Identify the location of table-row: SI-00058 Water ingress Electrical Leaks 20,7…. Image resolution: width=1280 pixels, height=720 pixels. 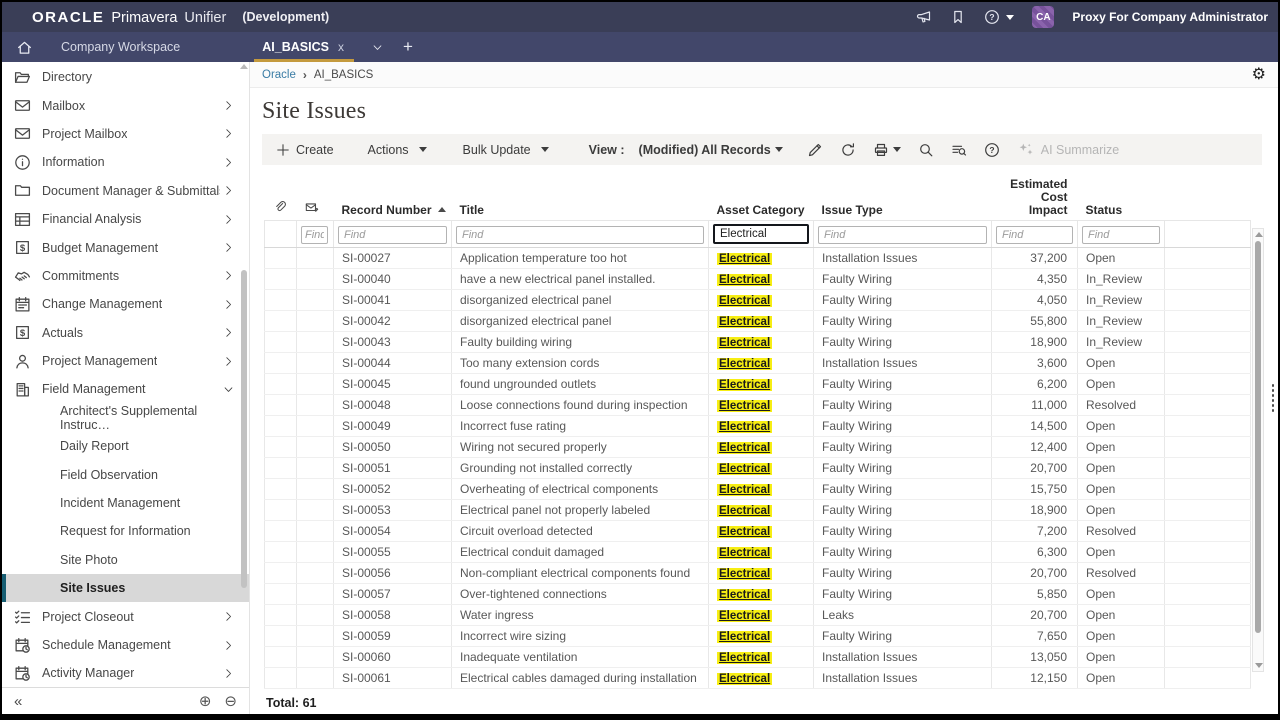
(757, 615).